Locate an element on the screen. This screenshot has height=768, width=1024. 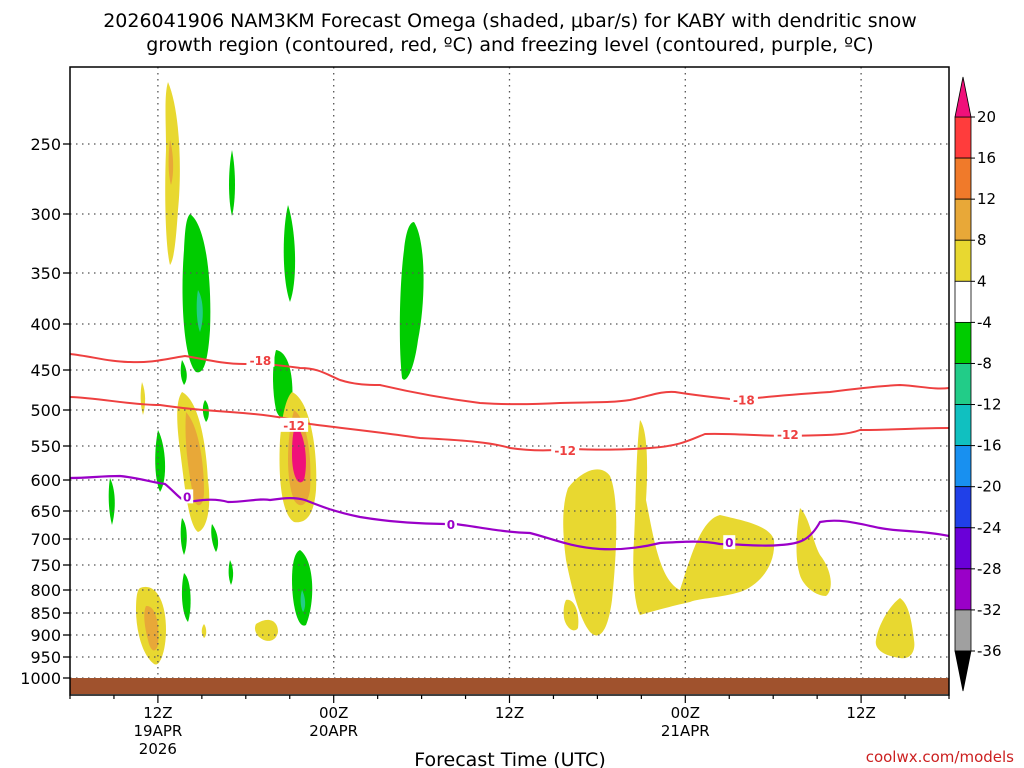
x-tick-label-2: 12Z is located at coordinates (509, 713).